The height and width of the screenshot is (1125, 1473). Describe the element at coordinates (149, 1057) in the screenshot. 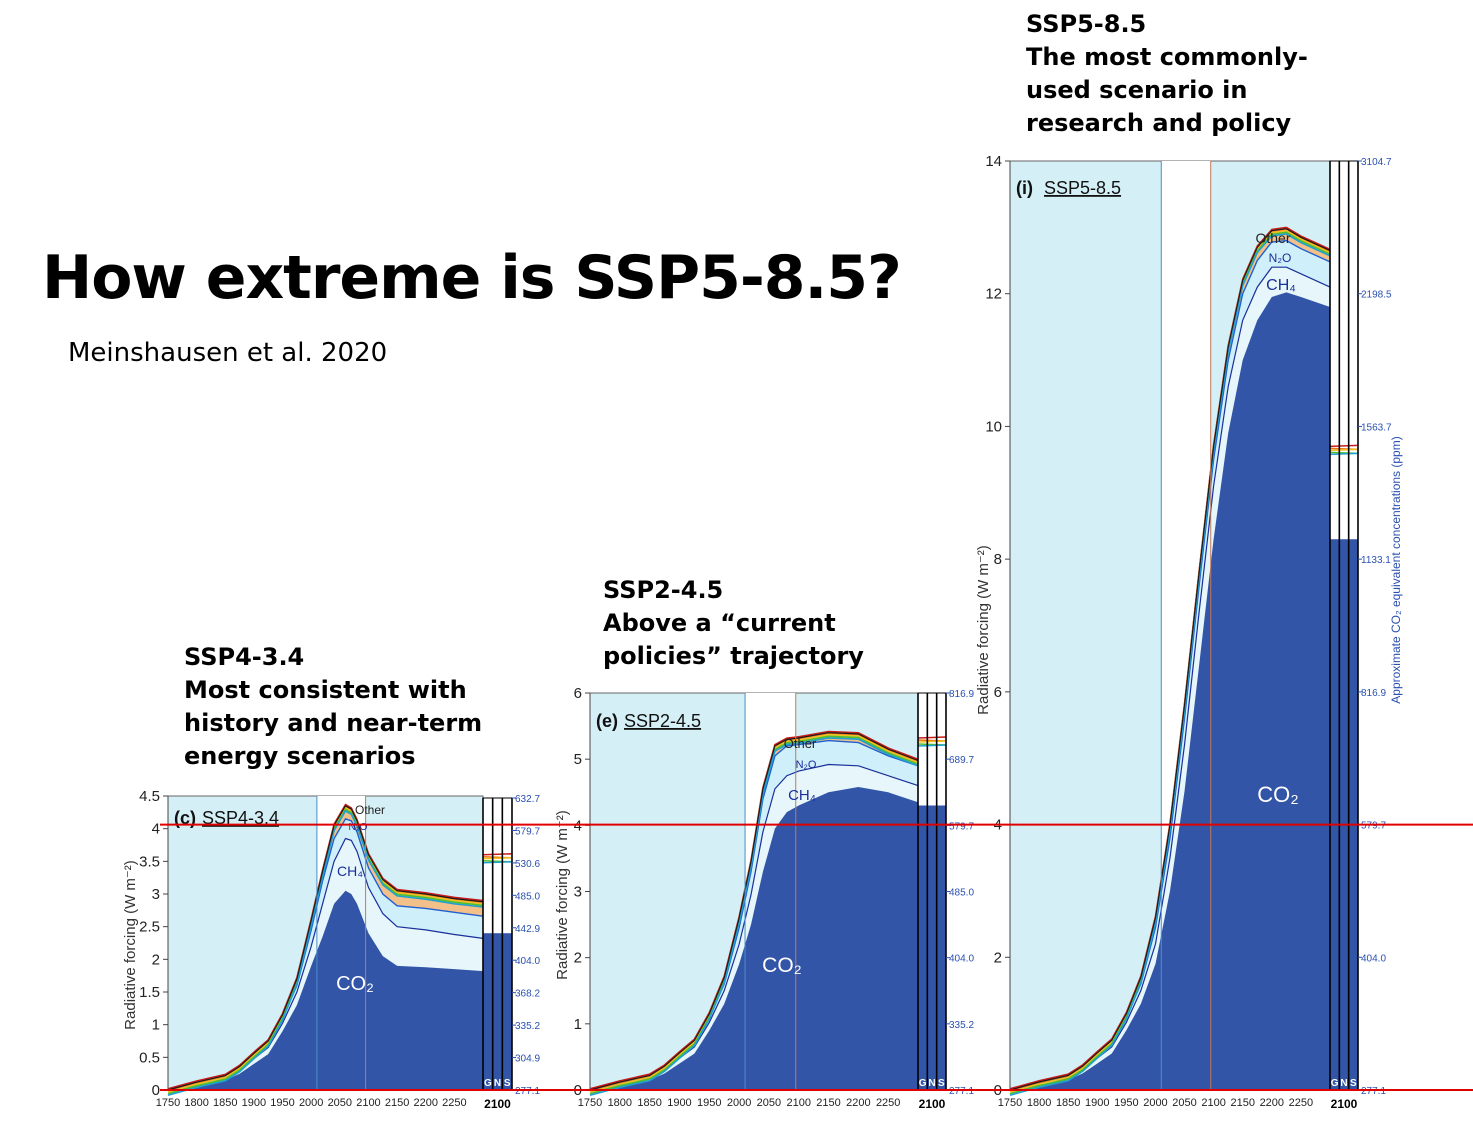

I see `panel-c-y-tick-label: 0.5` at that location.